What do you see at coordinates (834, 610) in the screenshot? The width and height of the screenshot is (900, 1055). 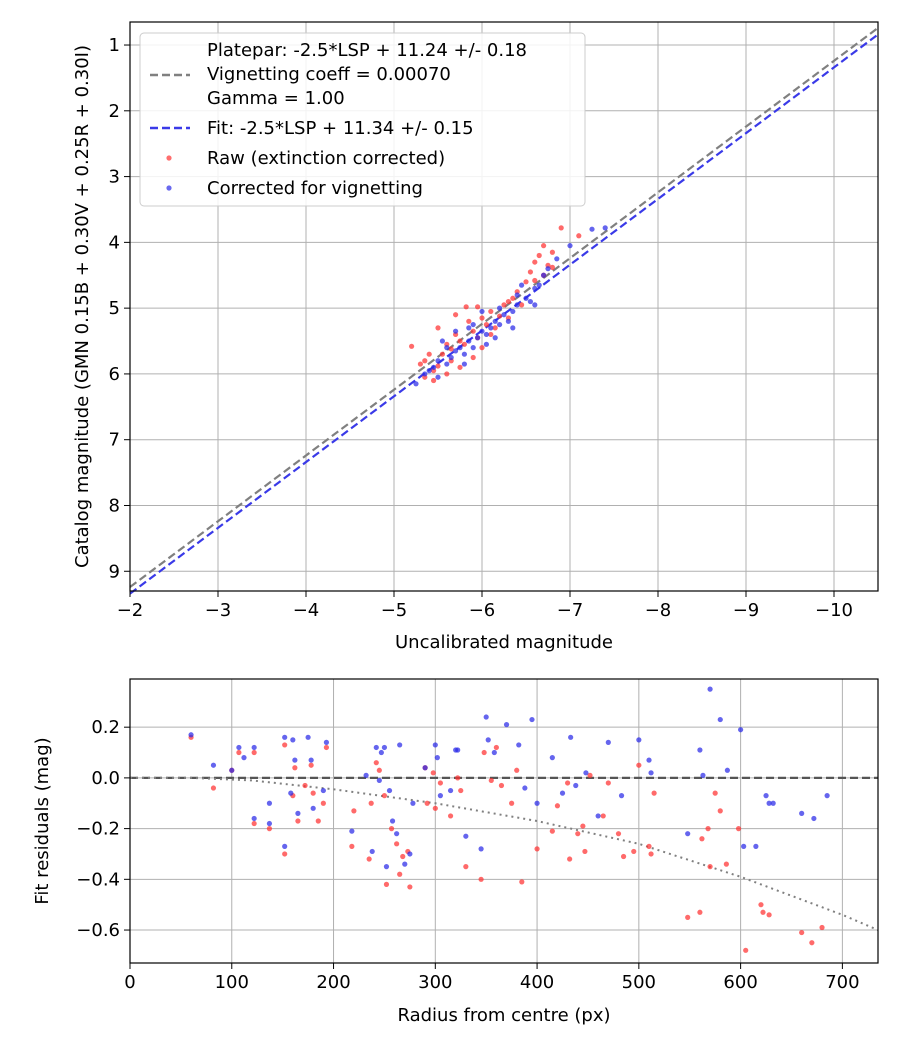 I see `x-tick-label: −10` at bounding box center [834, 610].